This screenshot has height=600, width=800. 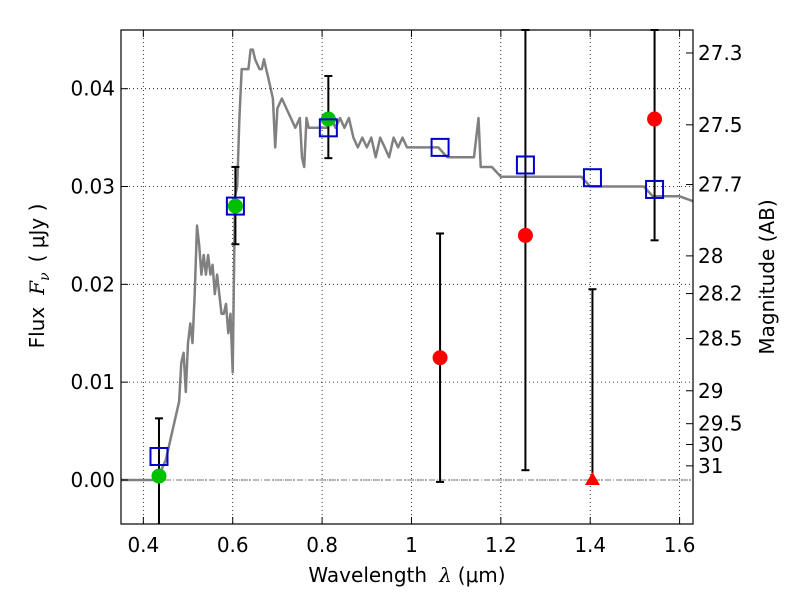 I want to click on y-axis-label-unit: ( μJy ), so click(x=37, y=233).